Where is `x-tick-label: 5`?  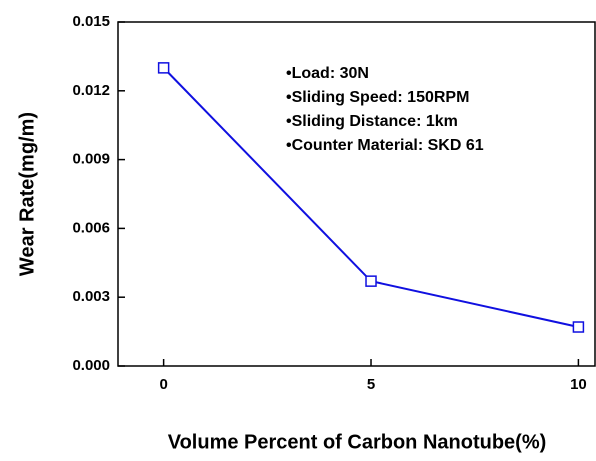
x-tick-label: 5 is located at coordinates (371, 384).